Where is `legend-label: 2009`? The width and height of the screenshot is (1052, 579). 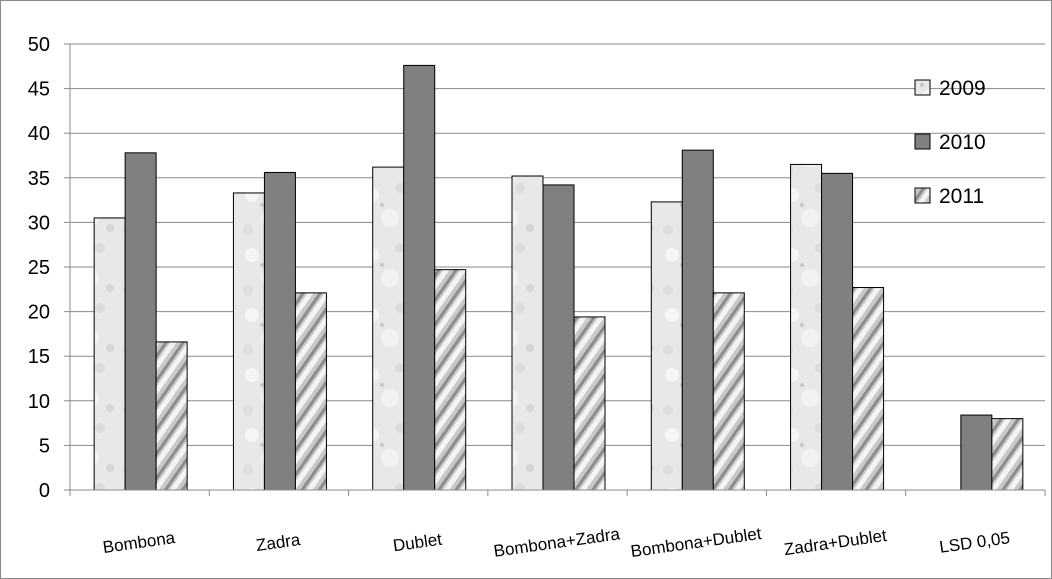 legend-label: 2009 is located at coordinates (962, 88).